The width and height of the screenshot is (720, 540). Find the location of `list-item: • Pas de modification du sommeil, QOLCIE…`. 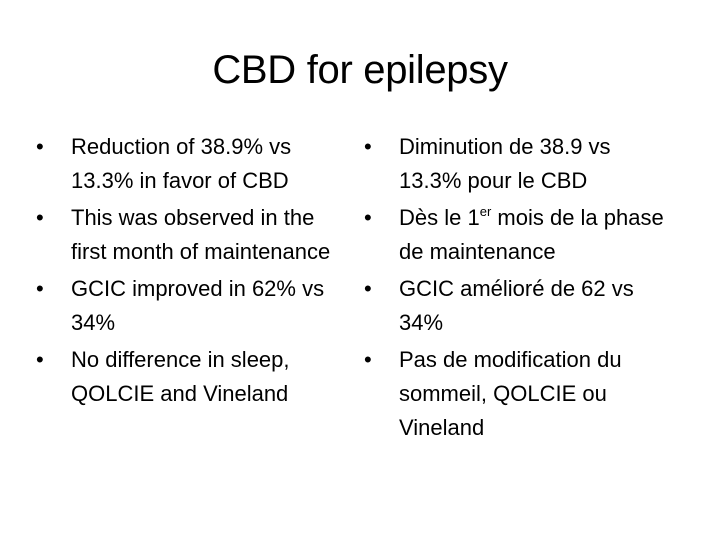

list-item: • Pas de modification du sommeil, QOLCIE… is located at coordinates (514, 394).